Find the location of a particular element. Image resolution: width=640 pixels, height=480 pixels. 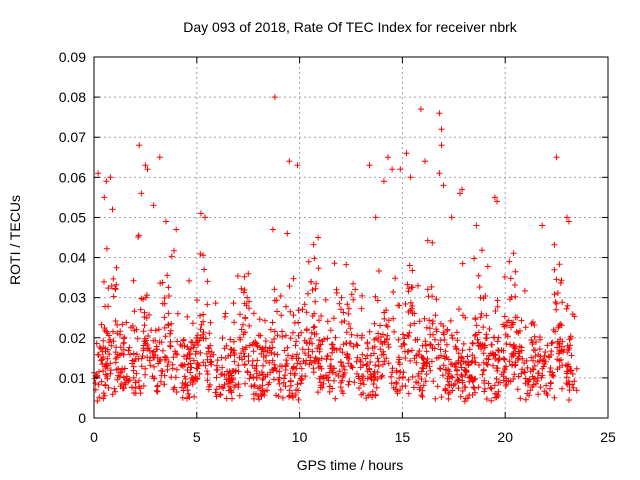

x-tick-label: 0 is located at coordinates (94, 437).